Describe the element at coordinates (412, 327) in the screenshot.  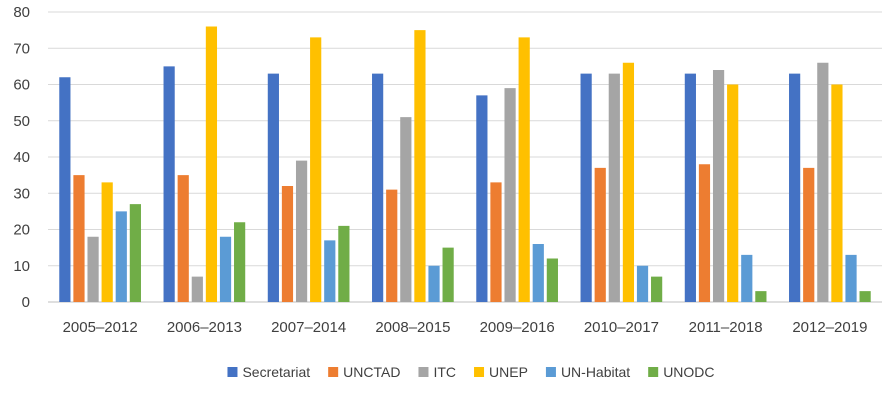
I see `x-tick-label: 2008–2015` at that location.